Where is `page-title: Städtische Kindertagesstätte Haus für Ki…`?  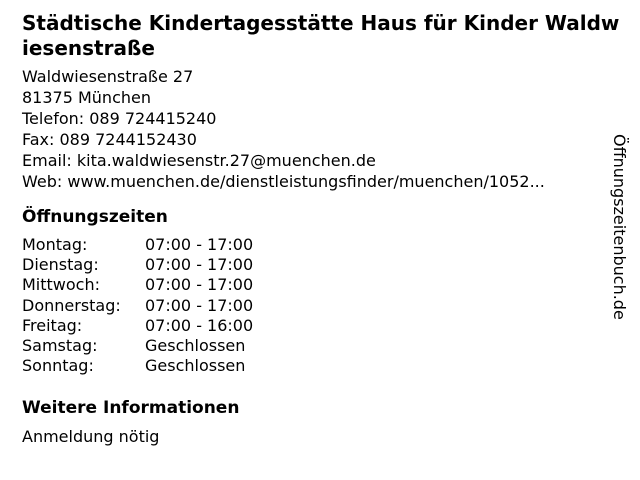
page-title: Städtische Kindertagesstätte Haus für Ki… is located at coordinates (321, 35).